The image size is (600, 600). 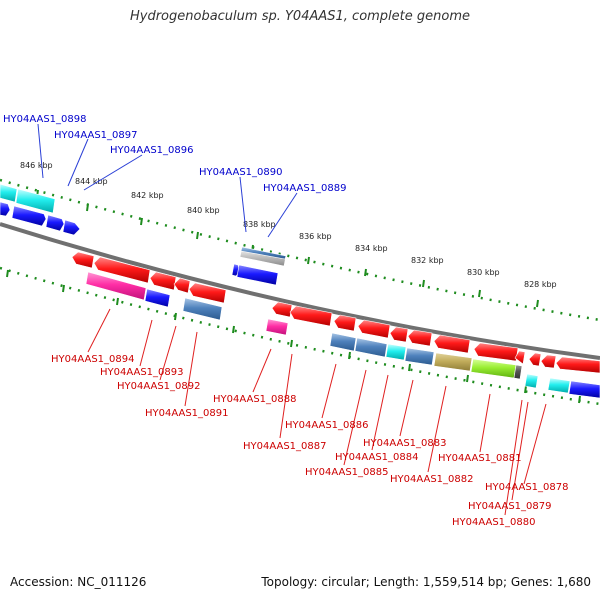 I want to click on scale-label: 842 kbp, so click(x=147, y=195).